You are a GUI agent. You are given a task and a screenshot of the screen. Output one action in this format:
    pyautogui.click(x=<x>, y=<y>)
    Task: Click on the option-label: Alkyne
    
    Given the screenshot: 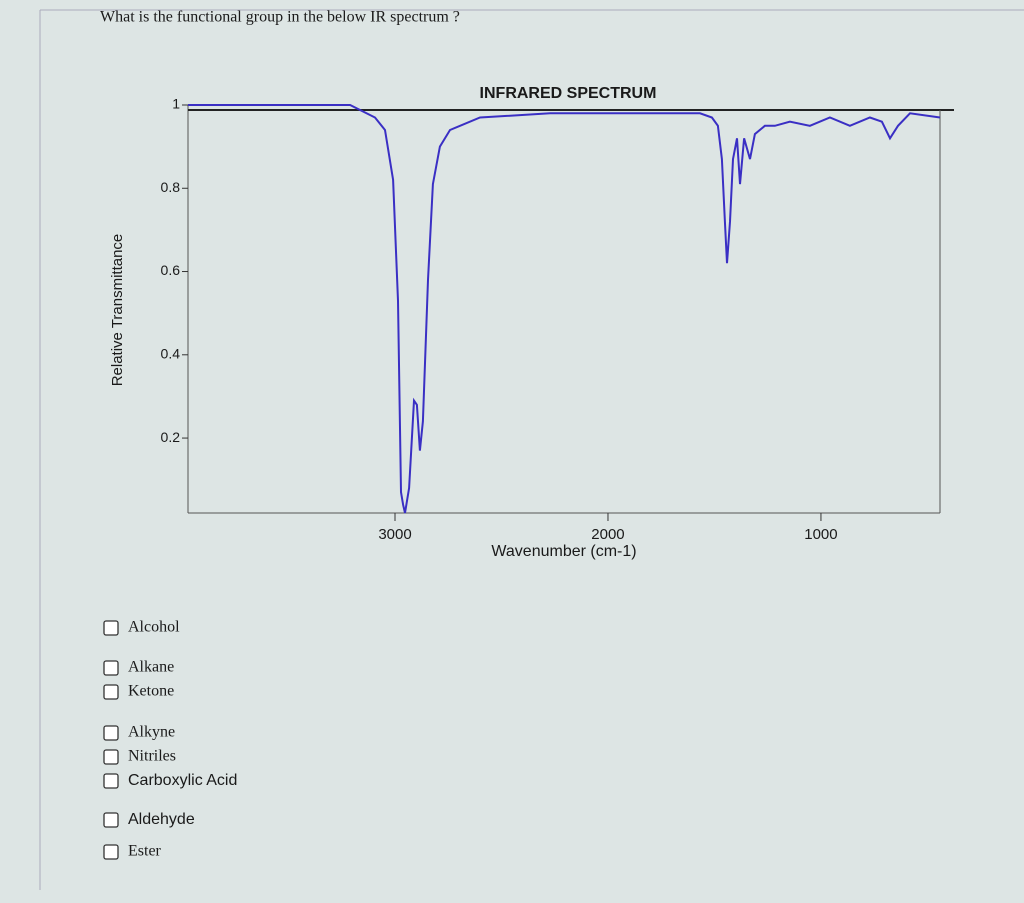 What is the action you would take?
    pyautogui.click(x=151, y=732)
    